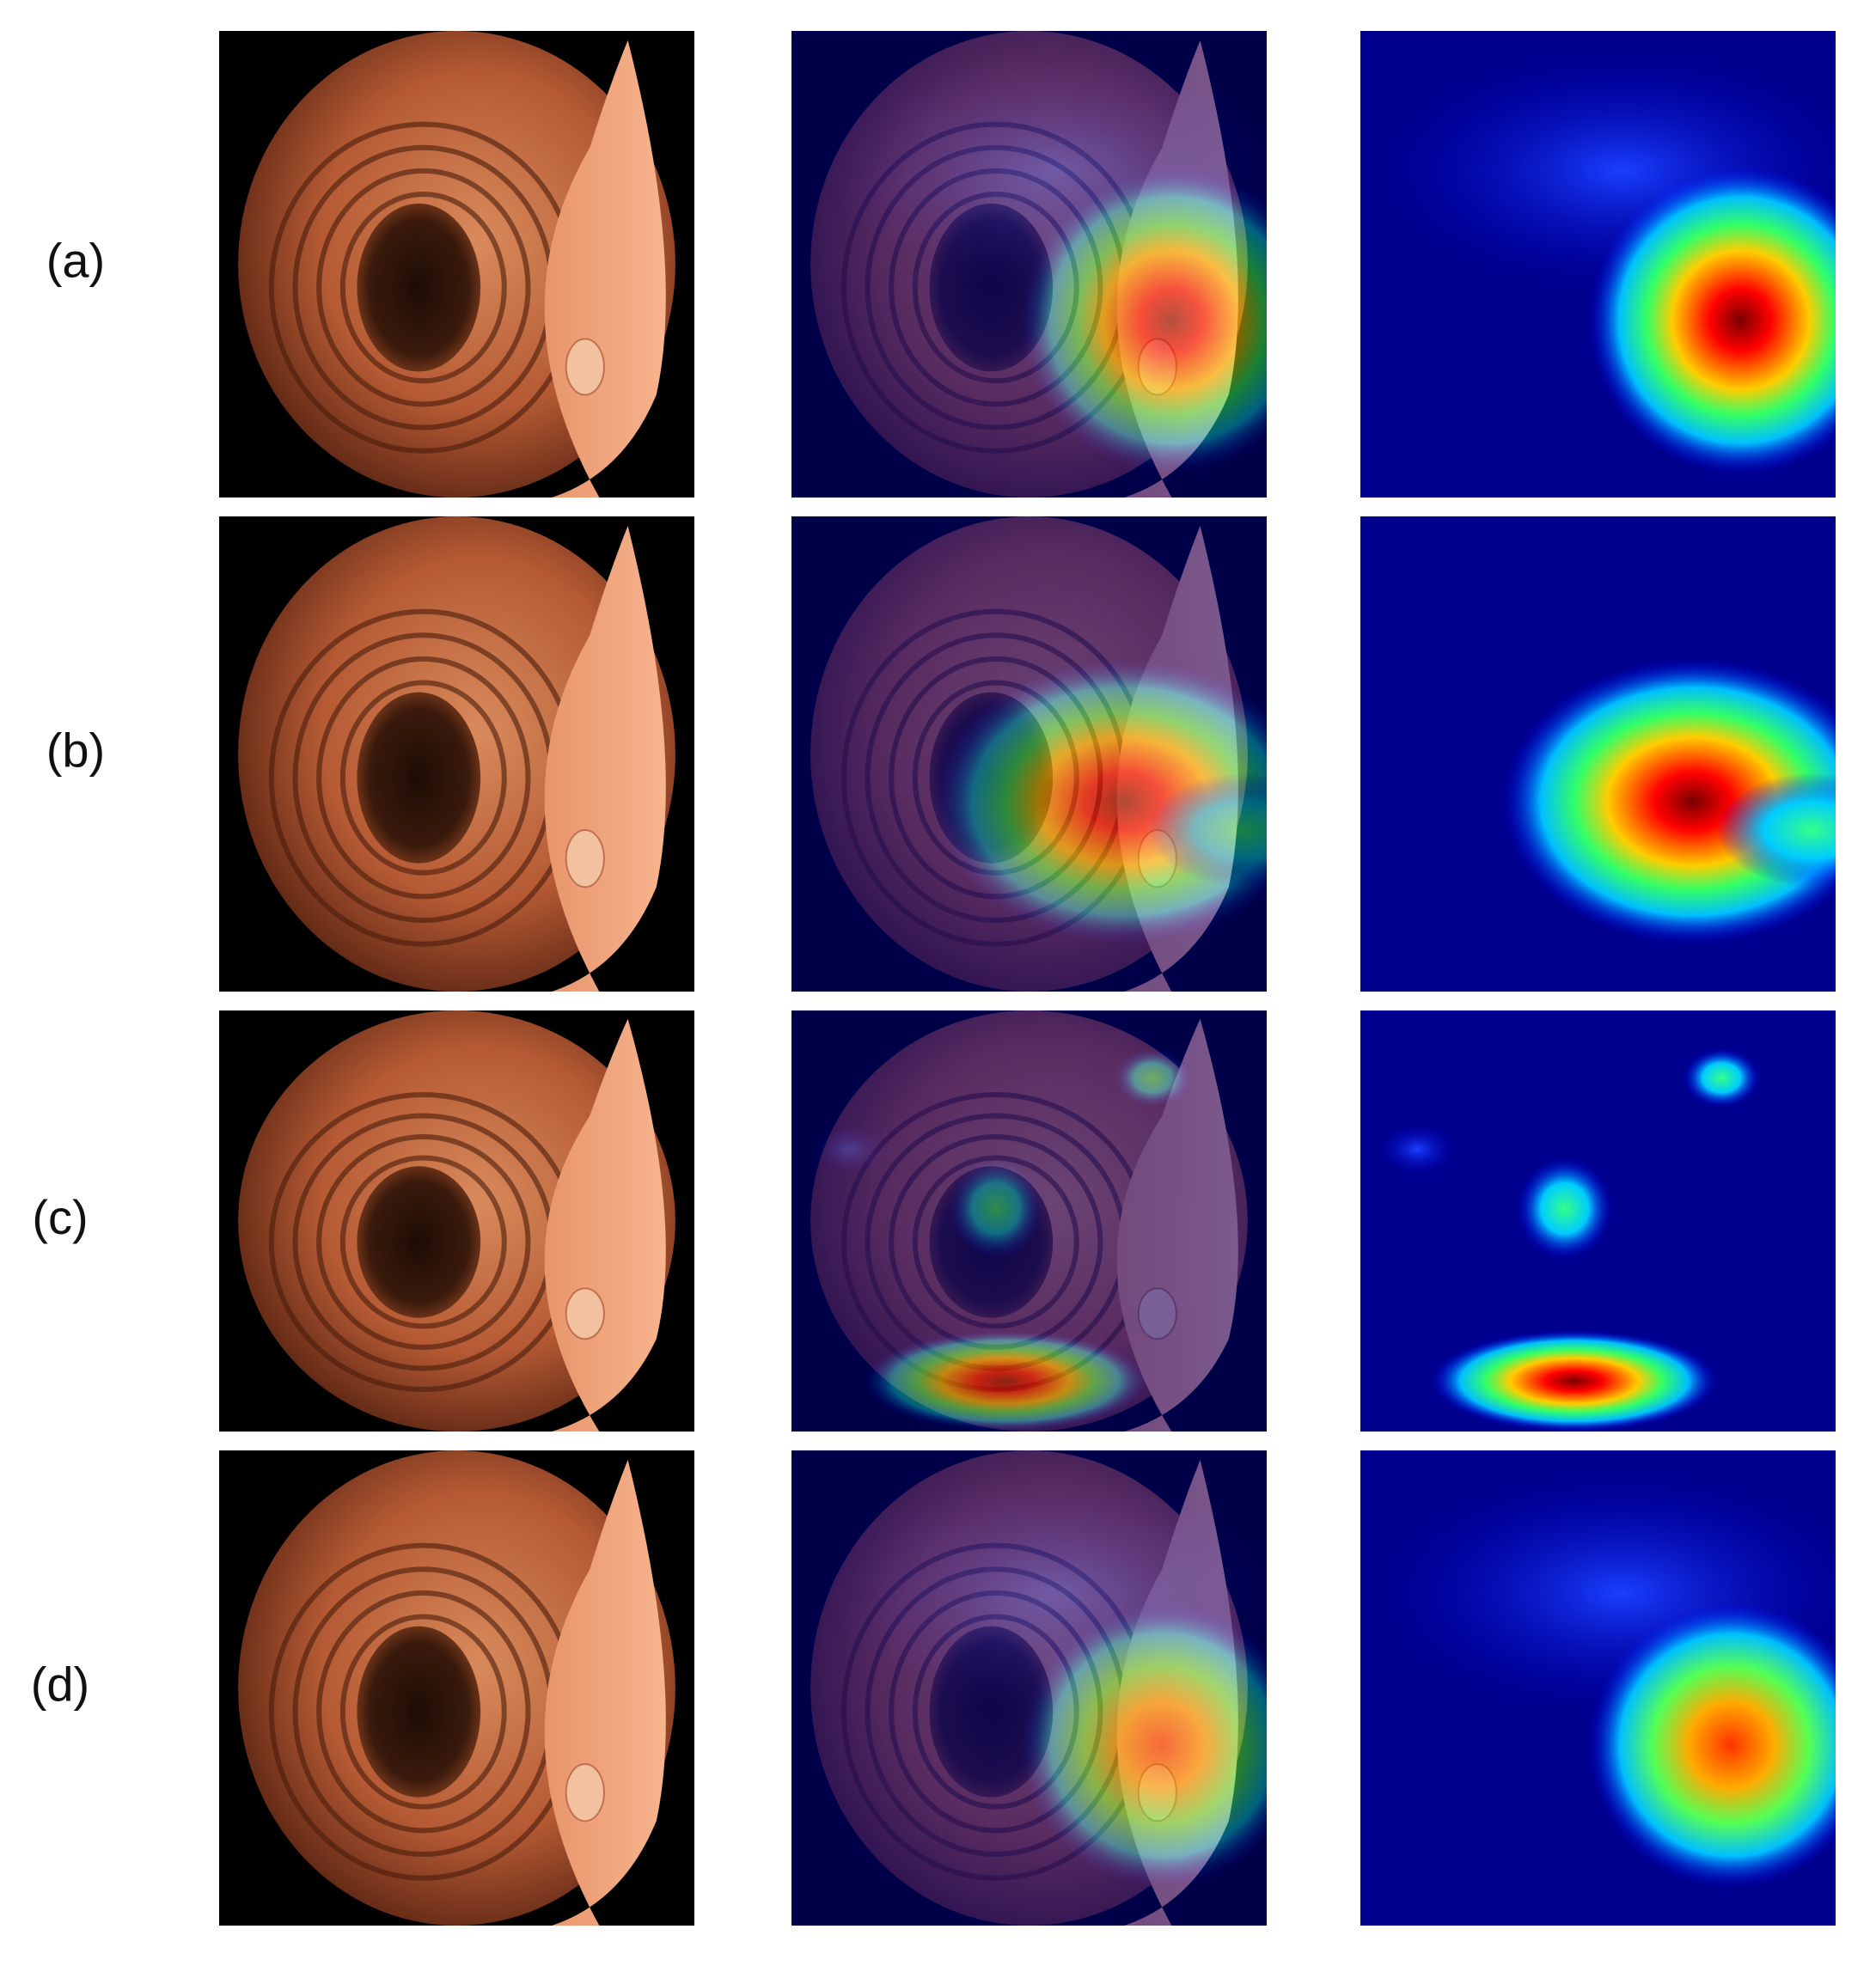 The image size is (1876, 1978). Describe the element at coordinates (75, 750) in the screenshot. I see `row-label: (b)` at that location.